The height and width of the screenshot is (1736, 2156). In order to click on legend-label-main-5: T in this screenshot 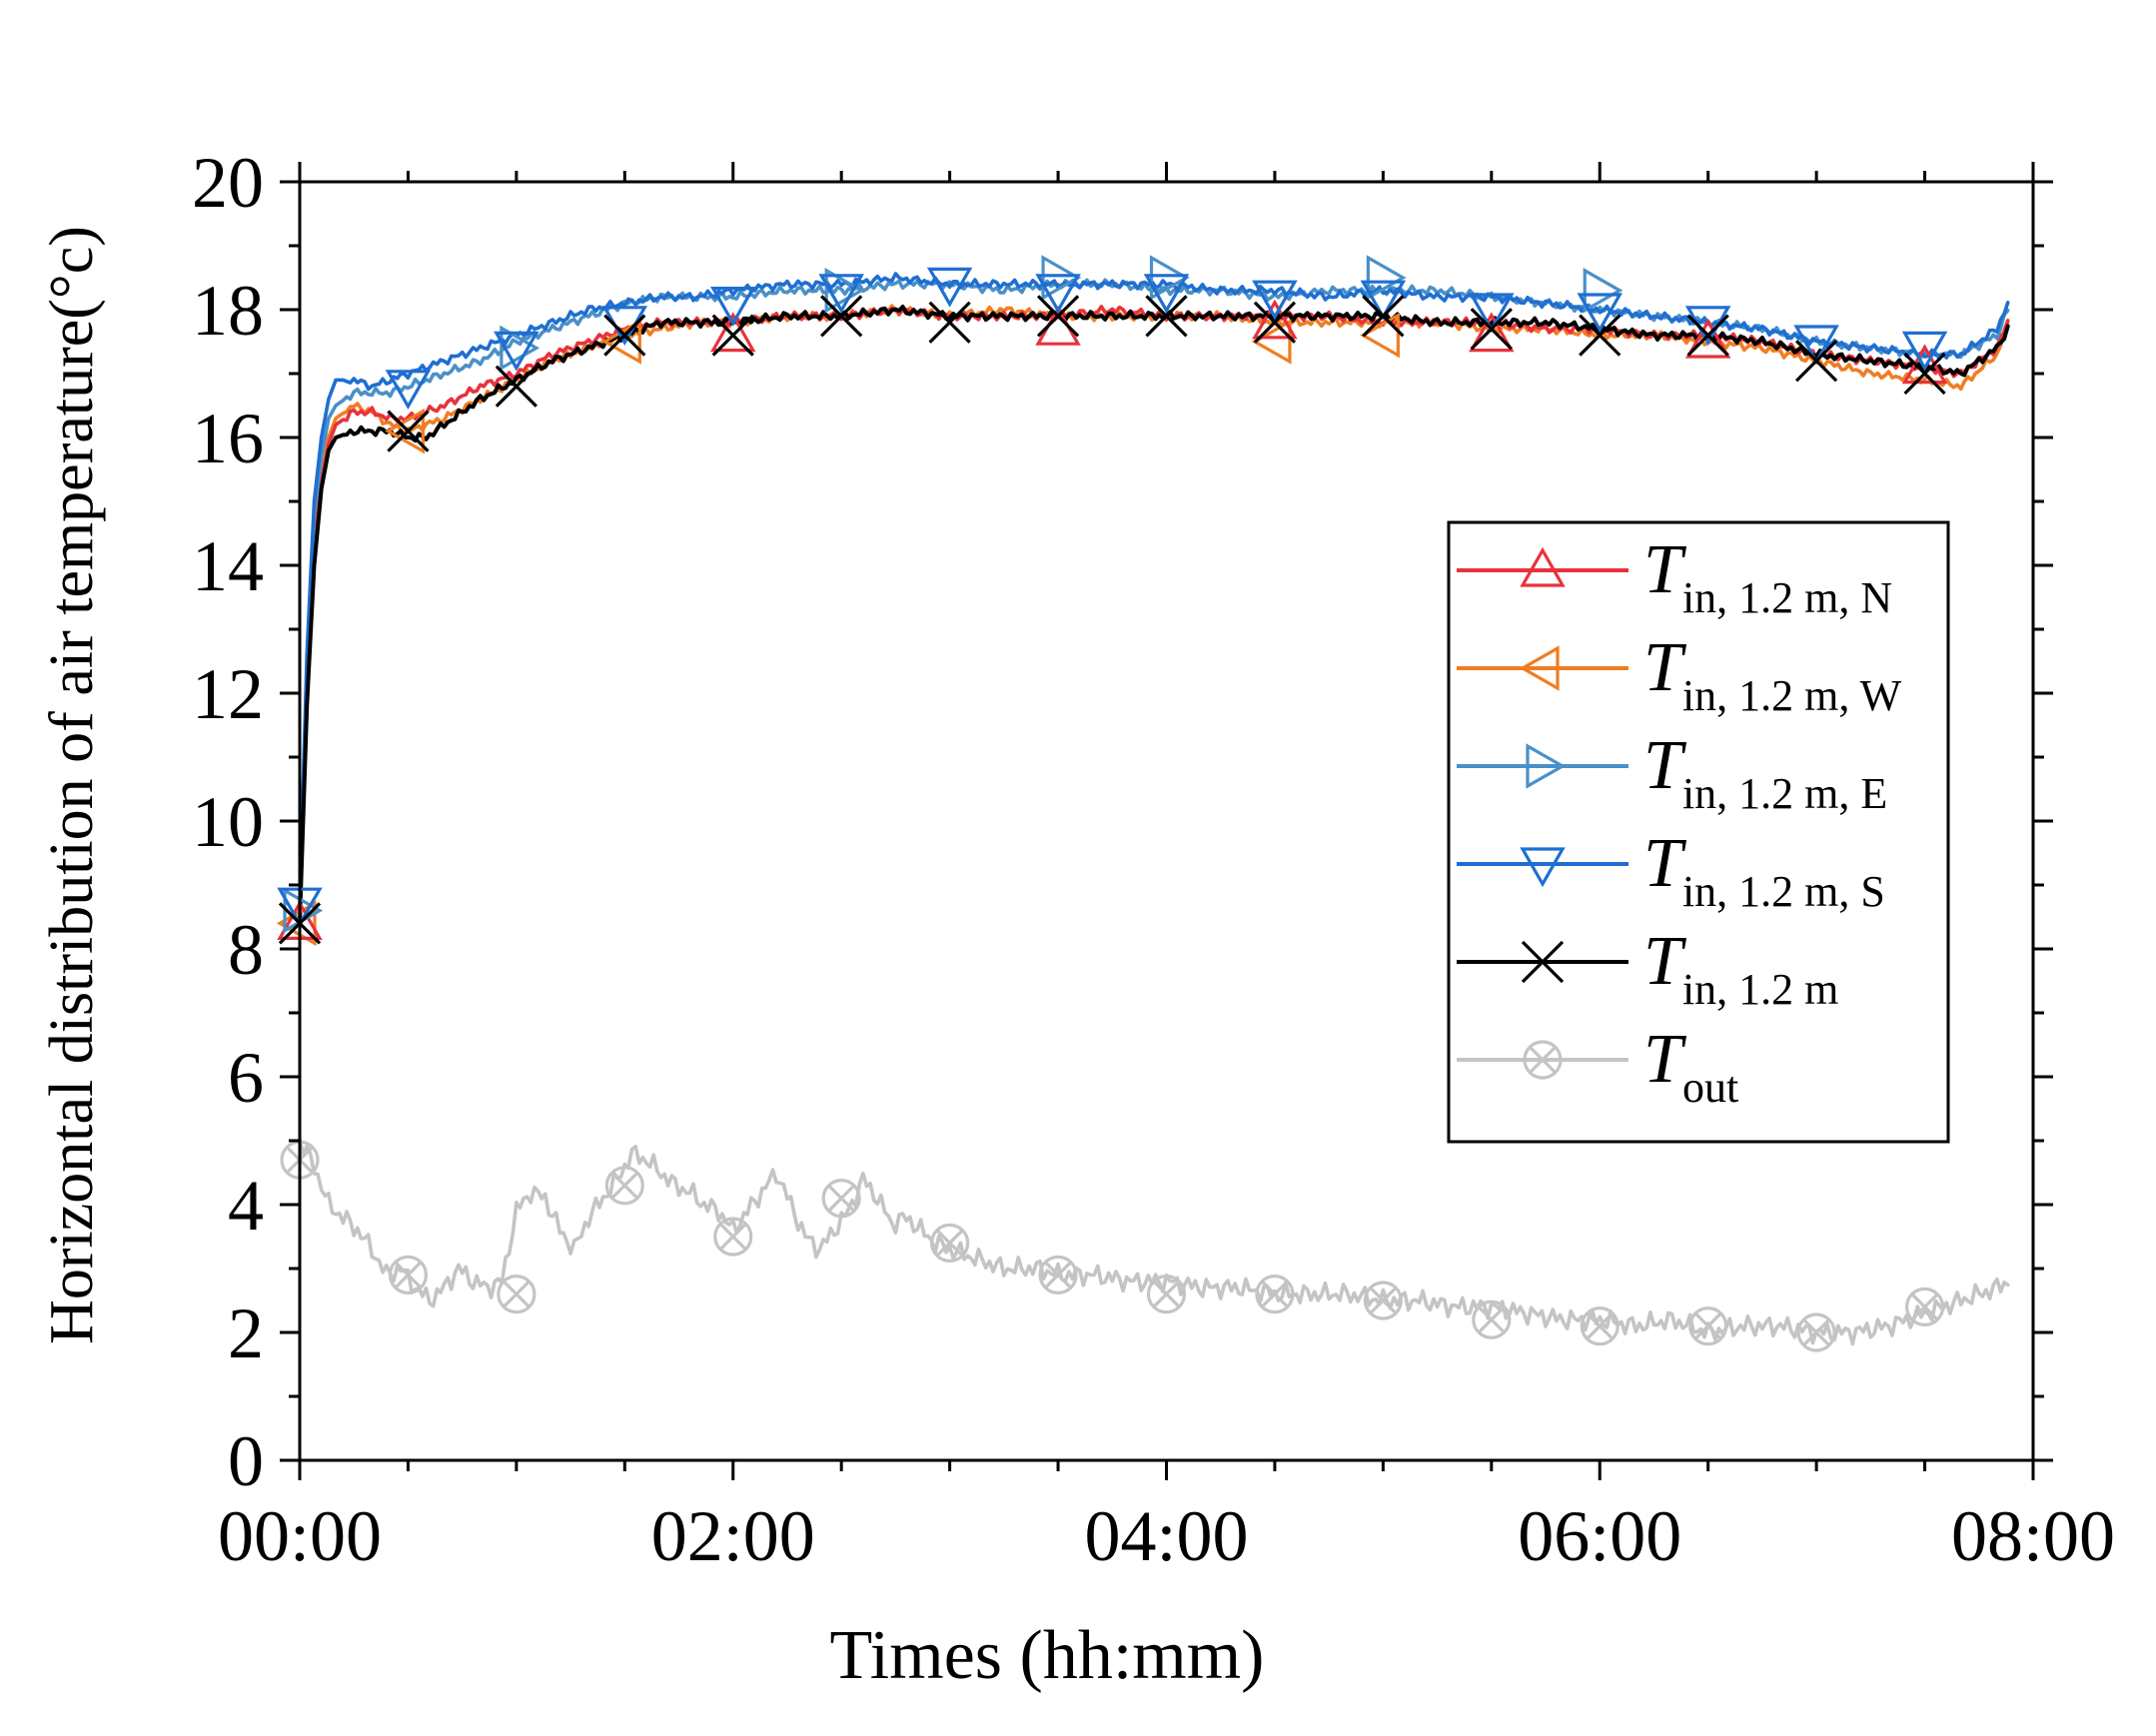, I will do `click(1665, 1060)`.